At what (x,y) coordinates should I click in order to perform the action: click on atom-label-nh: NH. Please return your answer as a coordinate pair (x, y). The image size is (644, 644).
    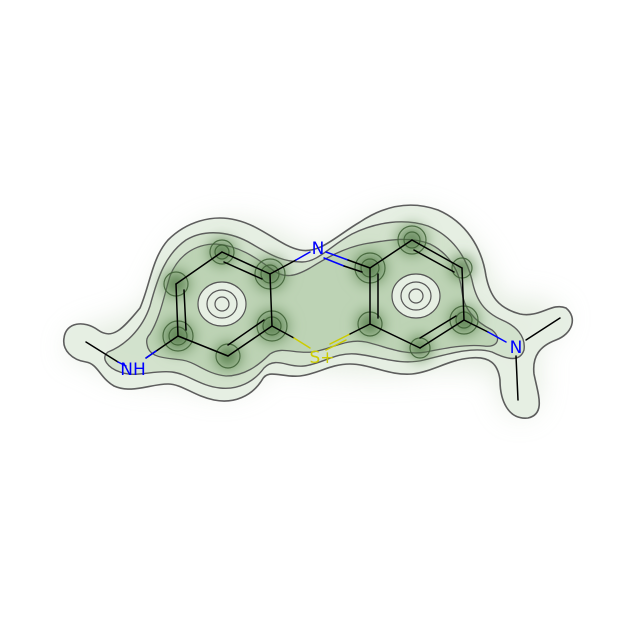
    Looking at the image, I should click on (133, 370).